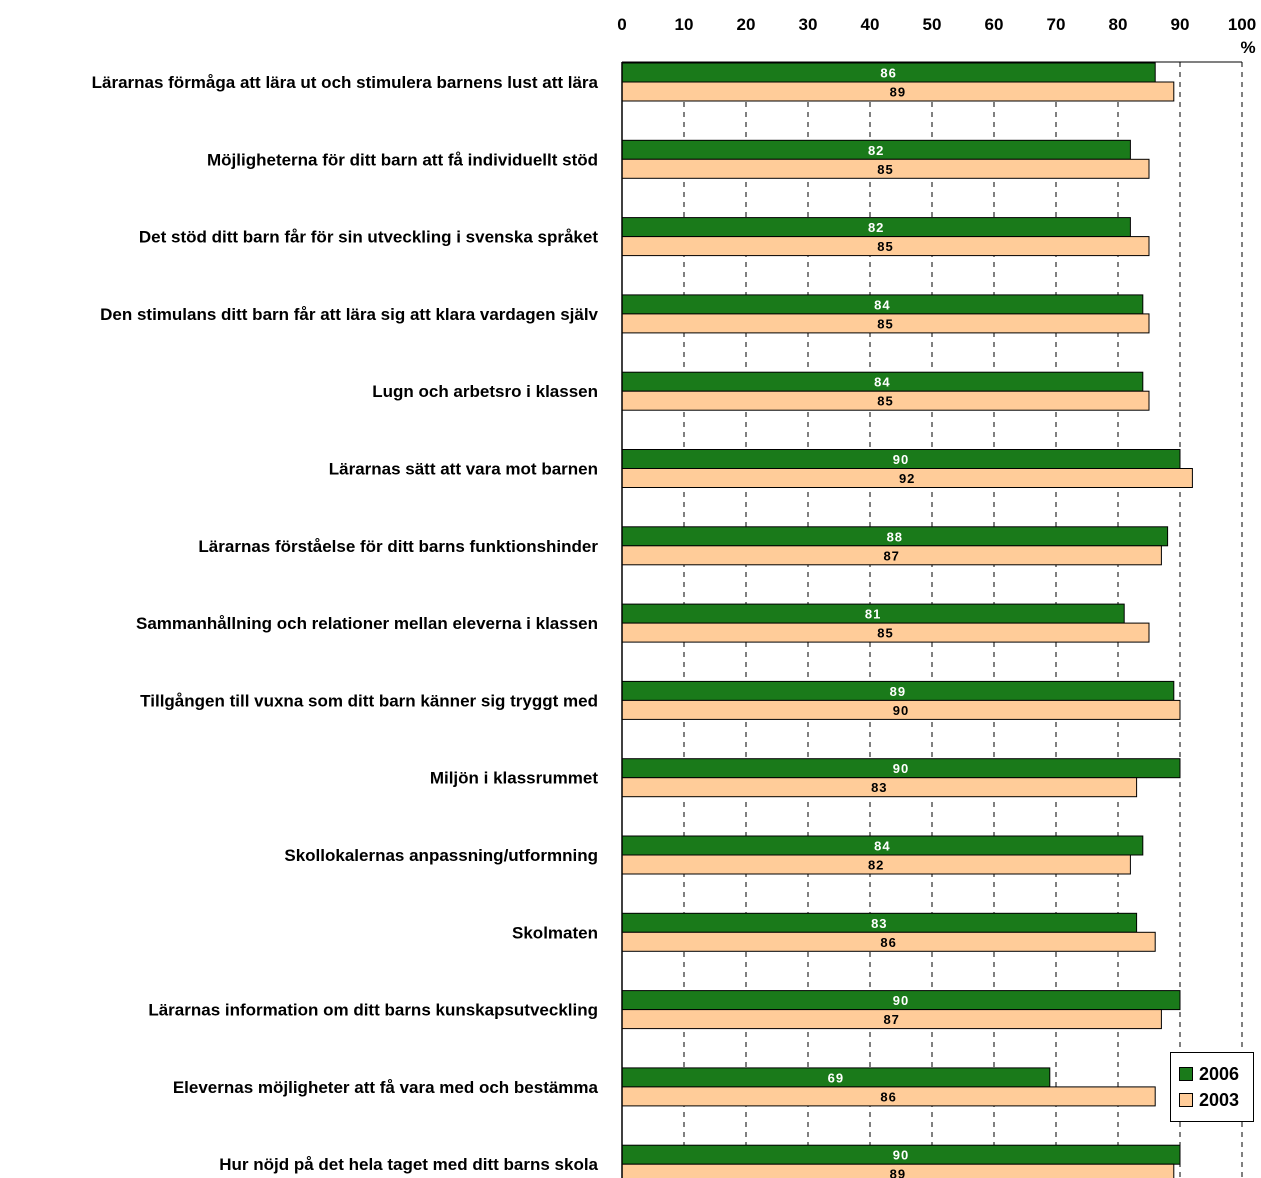 The width and height of the screenshot is (1261, 1178). What do you see at coordinates (870, 24) in the screenshot?
I see `tick-label-40: 40` at bounding box center [870, 24].